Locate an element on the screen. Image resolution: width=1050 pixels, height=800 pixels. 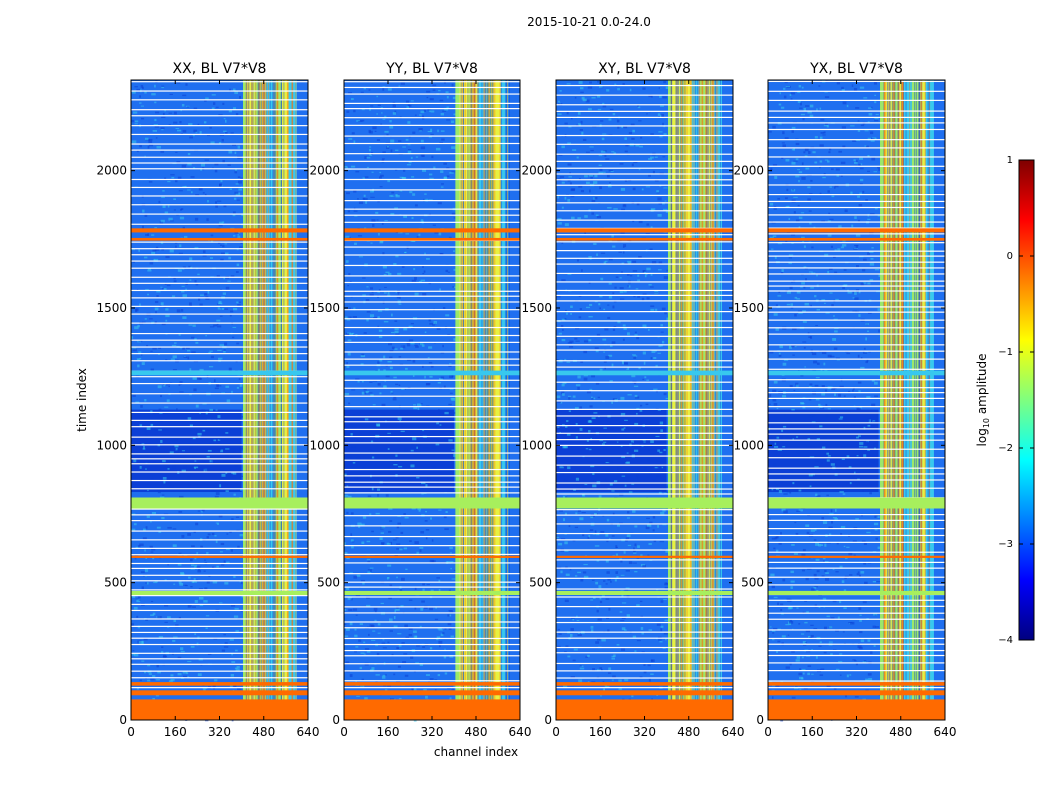
x-tick-label: 480 is located at coordinates (263, 732).